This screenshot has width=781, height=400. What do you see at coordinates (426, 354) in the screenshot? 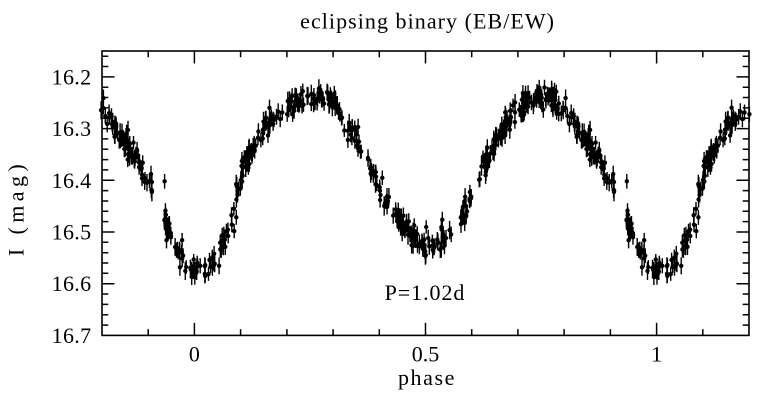
I see `svg-text: 0.5` at bounding box center [426, 354].